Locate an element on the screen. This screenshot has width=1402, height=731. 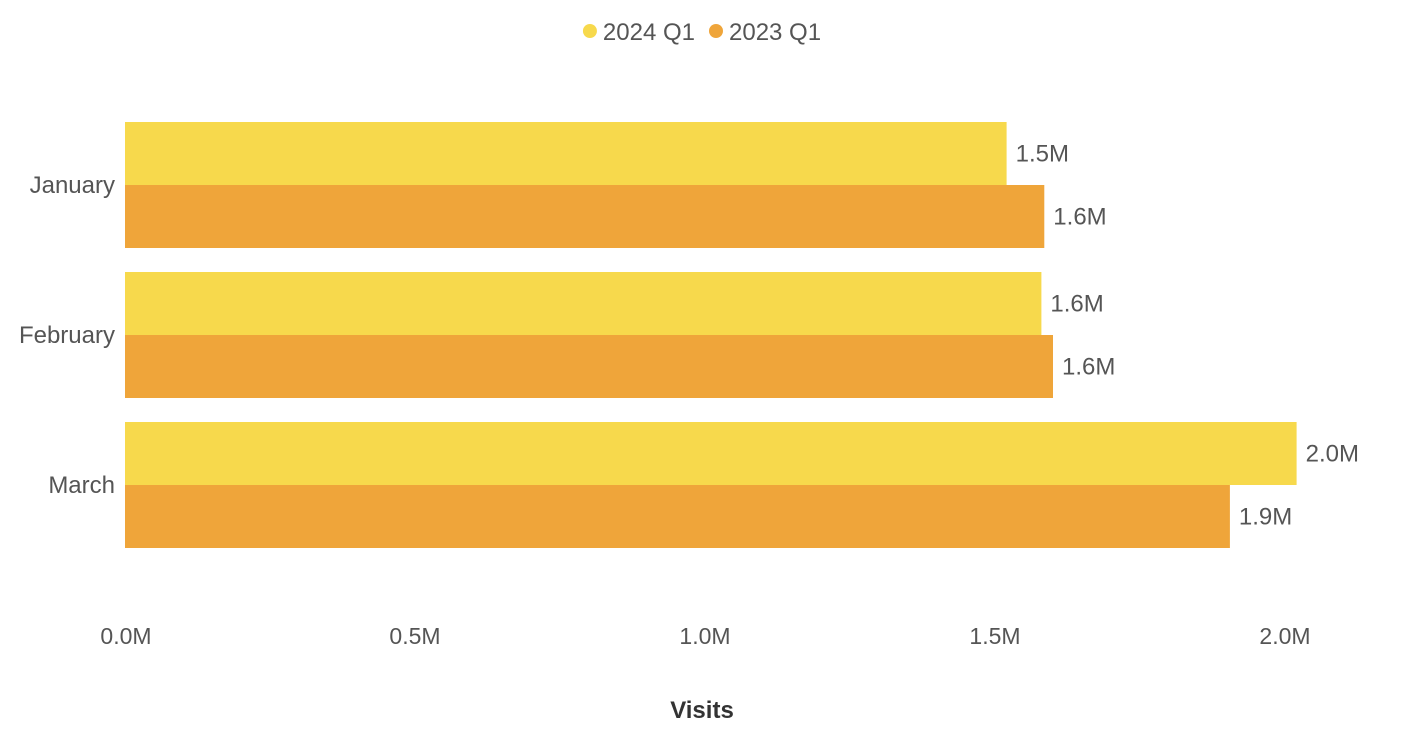
legend-label-2023-q1: 2023 Q1 is located at coordinates (775, 32).